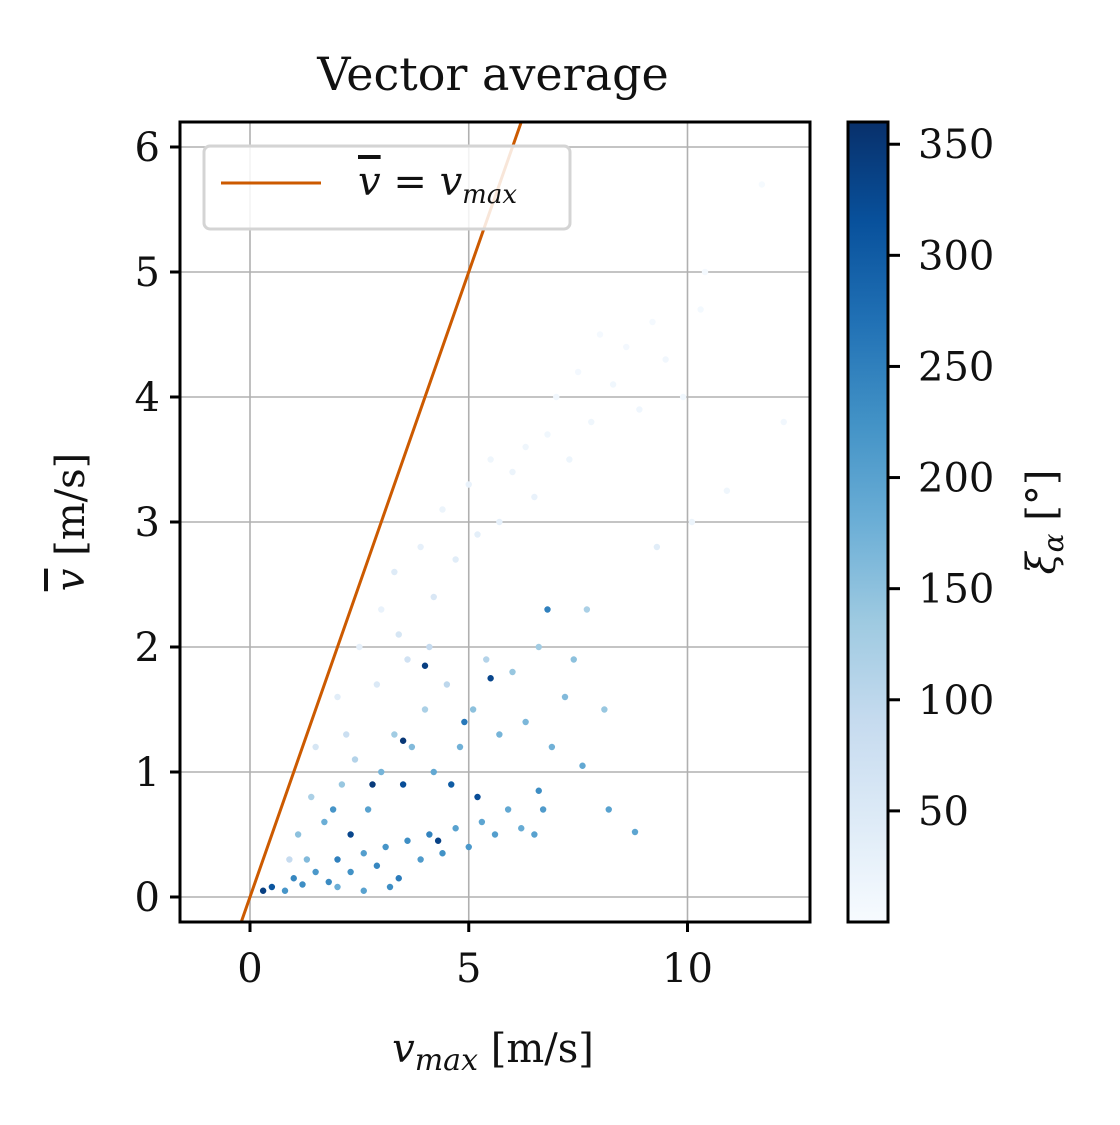  I want to click on x-ticks: 0 5 10, so click(475, 957).